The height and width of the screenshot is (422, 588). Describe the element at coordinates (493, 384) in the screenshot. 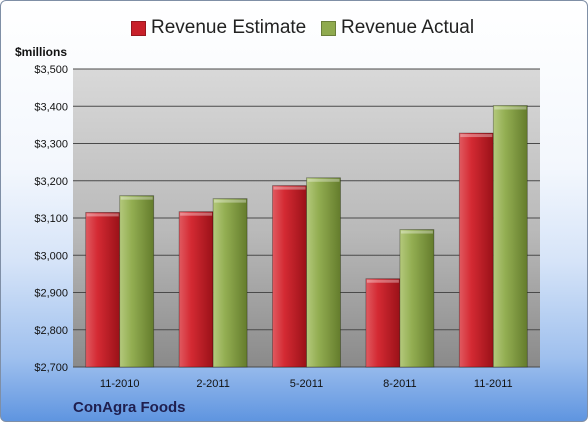

I see `x-tick-label: 11-2011` at that location.